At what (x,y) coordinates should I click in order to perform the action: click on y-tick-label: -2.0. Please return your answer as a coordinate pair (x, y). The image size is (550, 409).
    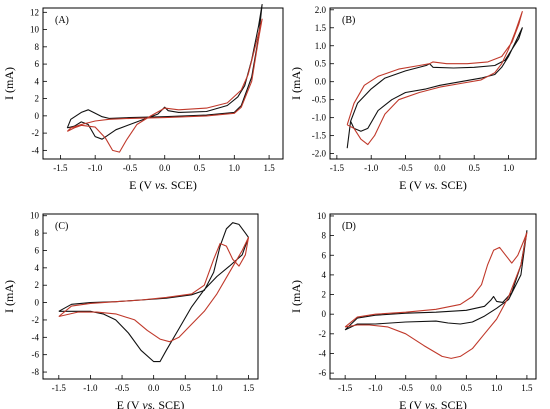
    Looking at the image, I should click on (319, 154).